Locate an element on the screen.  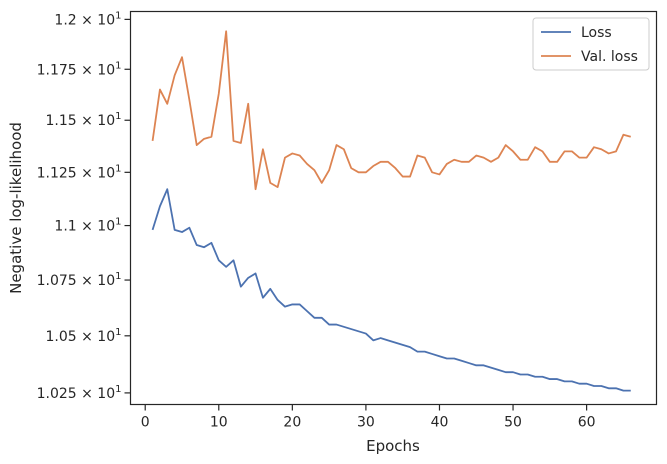
x-tick-label: 10 is located at coordinates (219, 423).